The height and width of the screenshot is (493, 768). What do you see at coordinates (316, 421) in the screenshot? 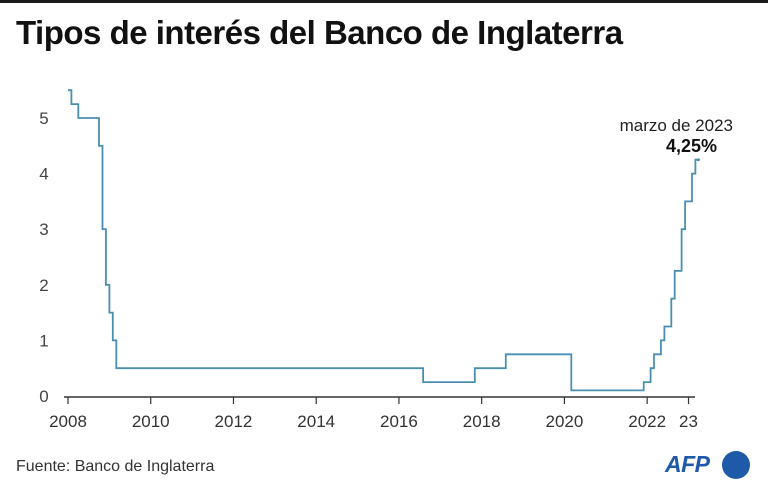
I see `x-tick-label: 2014` at bounding box center [316, 421].